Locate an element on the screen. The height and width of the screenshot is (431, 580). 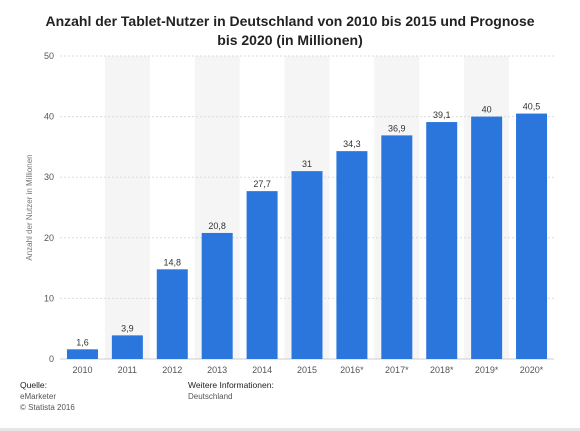
data-label: 34,3 is located at coordinates (352, 144).